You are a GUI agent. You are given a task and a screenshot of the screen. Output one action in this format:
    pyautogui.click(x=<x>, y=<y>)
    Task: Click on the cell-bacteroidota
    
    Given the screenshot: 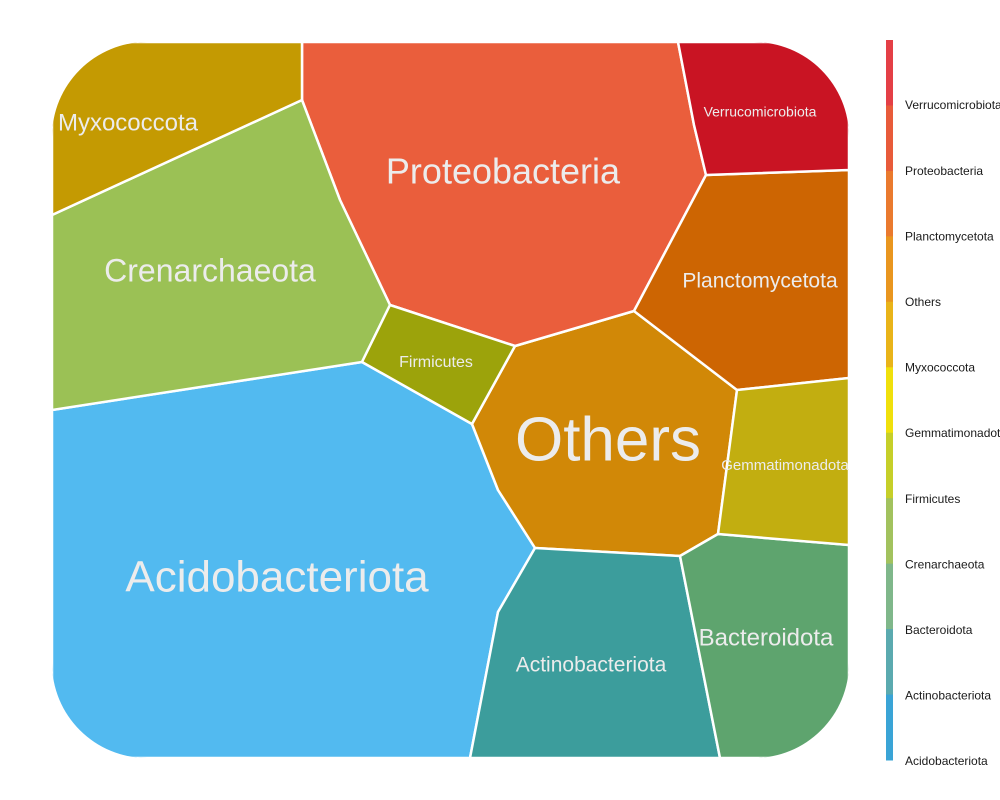 What is the action you would take?
    pyautogui.click(x=763, y=645)
    